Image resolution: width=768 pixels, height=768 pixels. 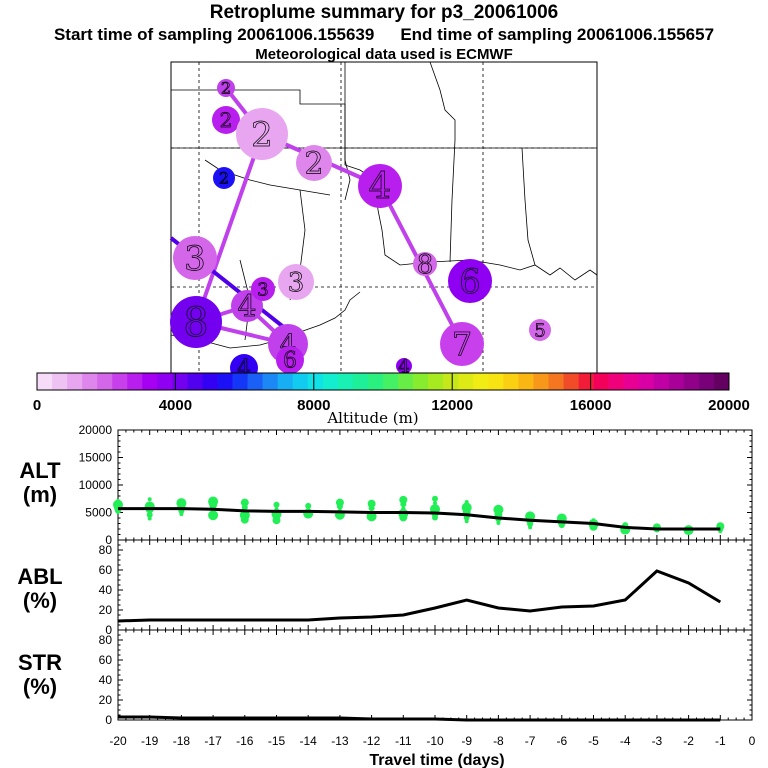 I want to click on colorbar-tick-label: 16000, so click(x=591, y=405).